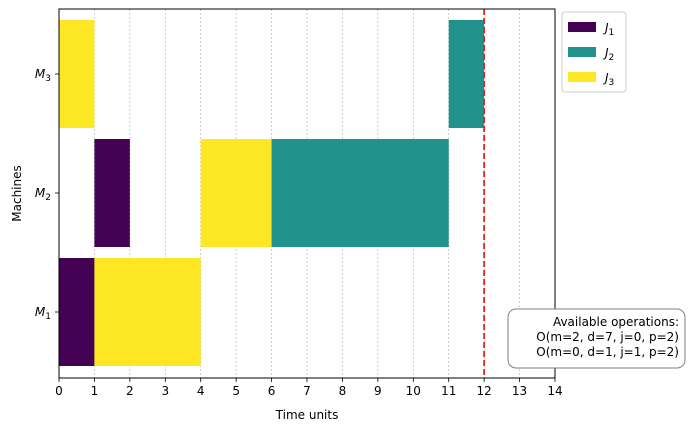 This screenshot has height=436, width=688. I want to click on x-tick-label: 1, so click(95, 391).